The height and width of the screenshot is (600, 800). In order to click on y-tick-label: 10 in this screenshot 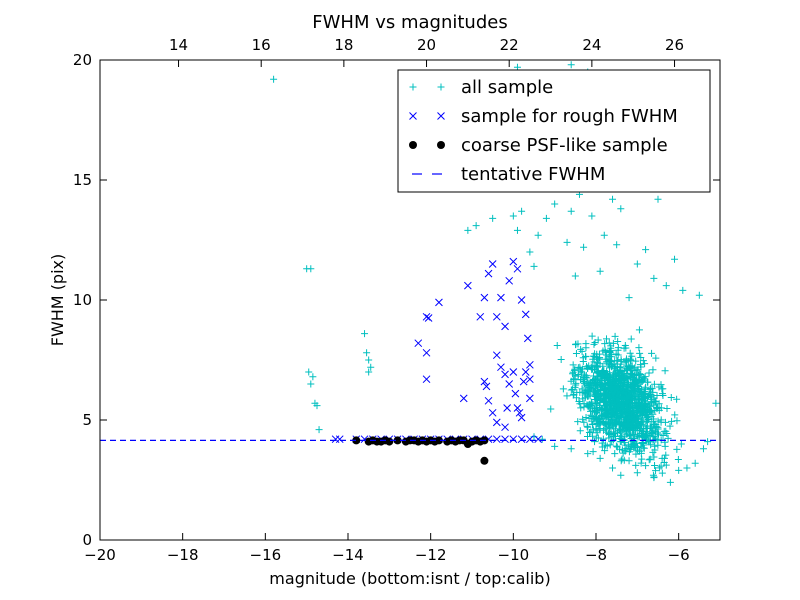, I will do `click(82, 300)`.